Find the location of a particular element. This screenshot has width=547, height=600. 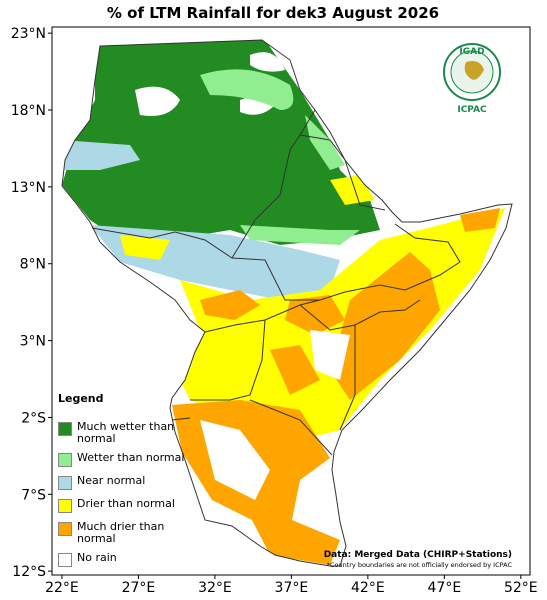

legend-label: Drier than normal is located at coordinates (126, 503).